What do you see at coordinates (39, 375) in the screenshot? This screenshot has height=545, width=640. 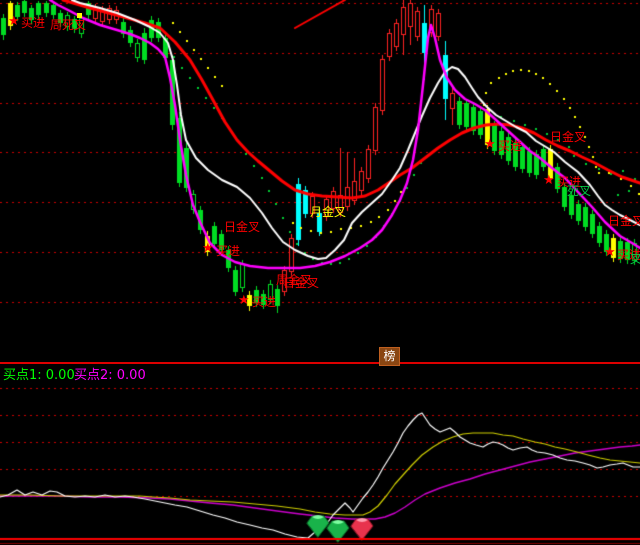 I see `indicator-value-buypoint1: 买点1: 0.00` at bounding box center [39, 375].